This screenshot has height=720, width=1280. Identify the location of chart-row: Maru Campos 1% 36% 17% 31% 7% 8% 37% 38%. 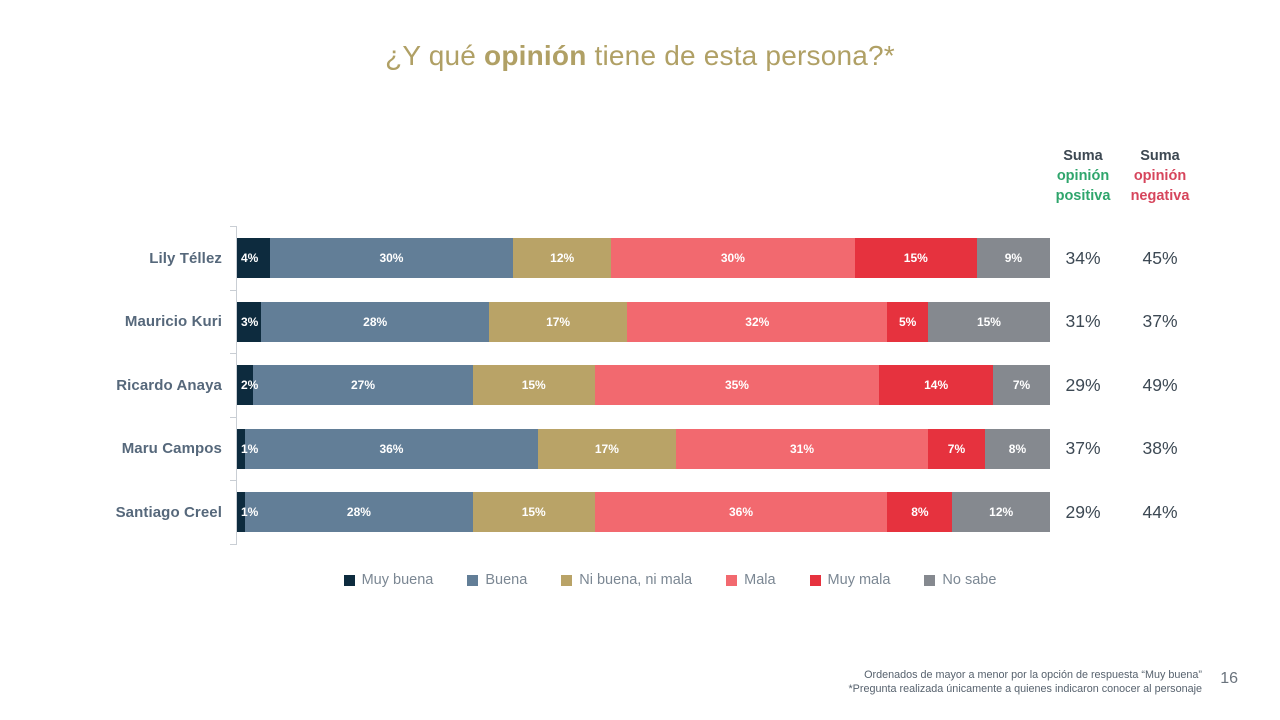
(640, 449).